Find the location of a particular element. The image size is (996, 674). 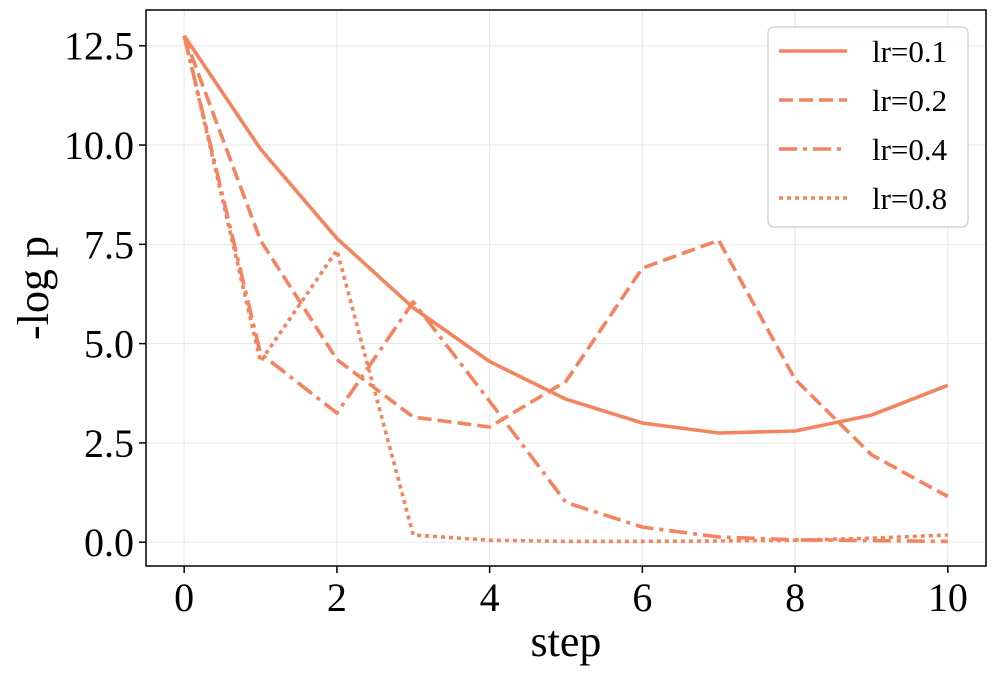

x-tick-label: 2 is located at coordinates (337, 597).